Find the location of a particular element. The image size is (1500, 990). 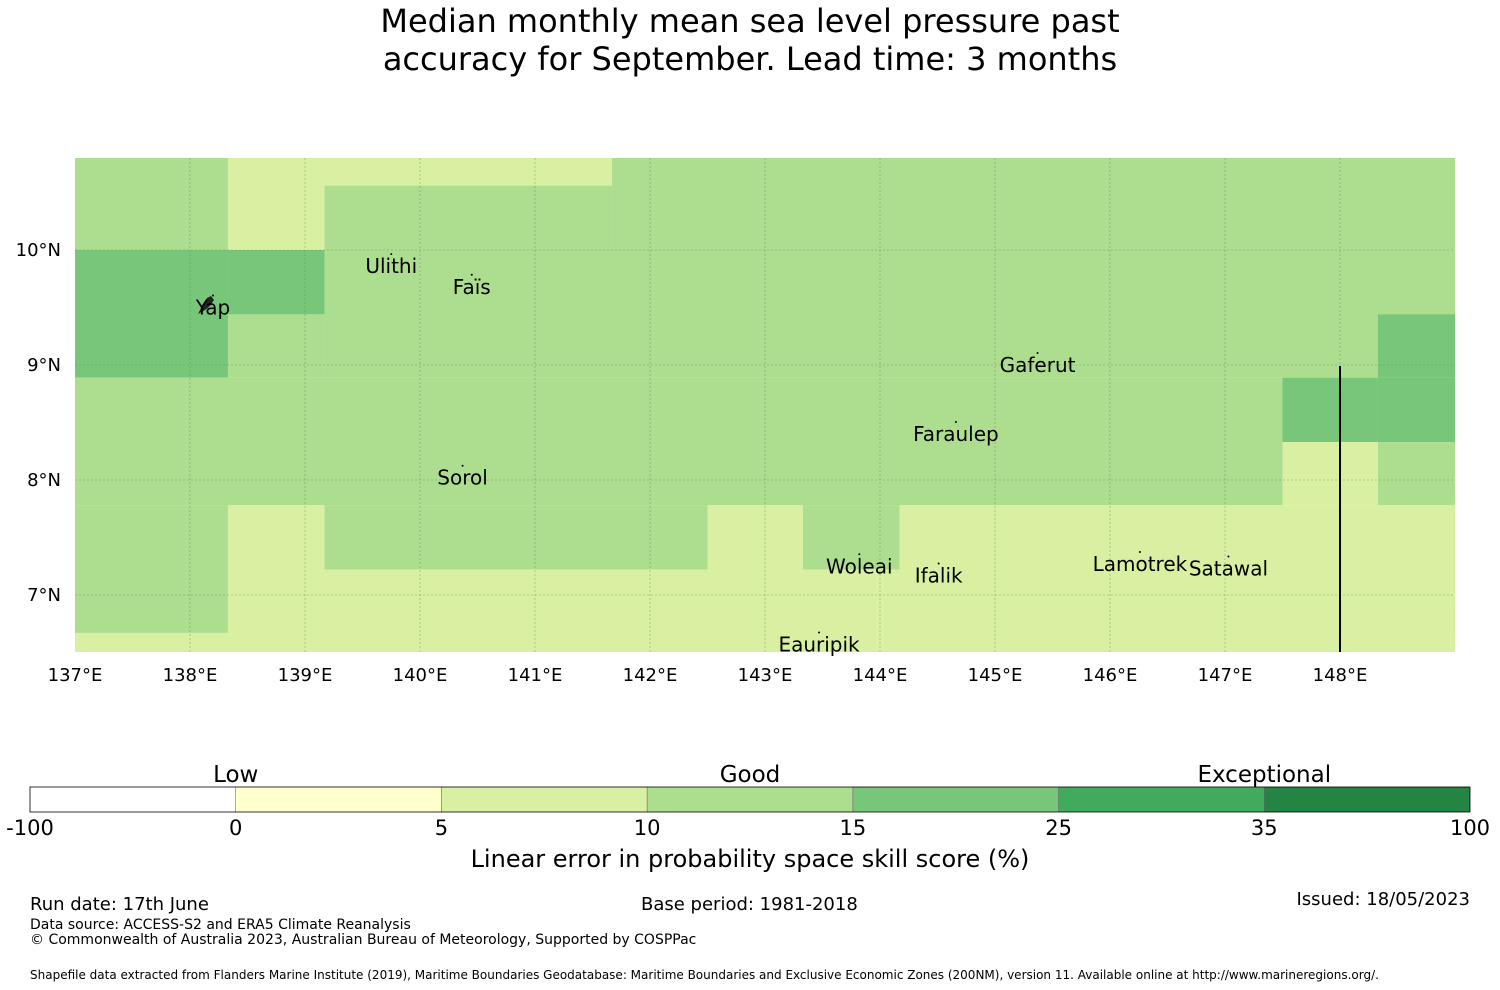

place-label: Faïs is located at coordinates (472, 287).